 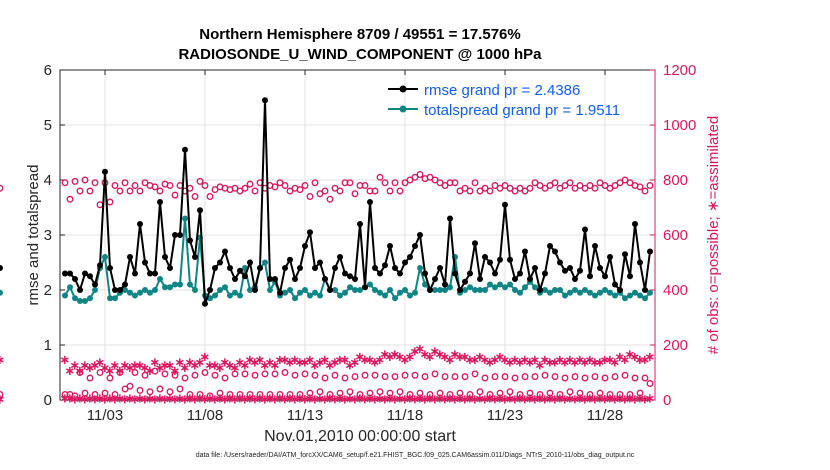 What do you see at coordinates (305, 415) in the screenshot?
I see `x-tick-label: 11/13` at bounding box center [305, 415].